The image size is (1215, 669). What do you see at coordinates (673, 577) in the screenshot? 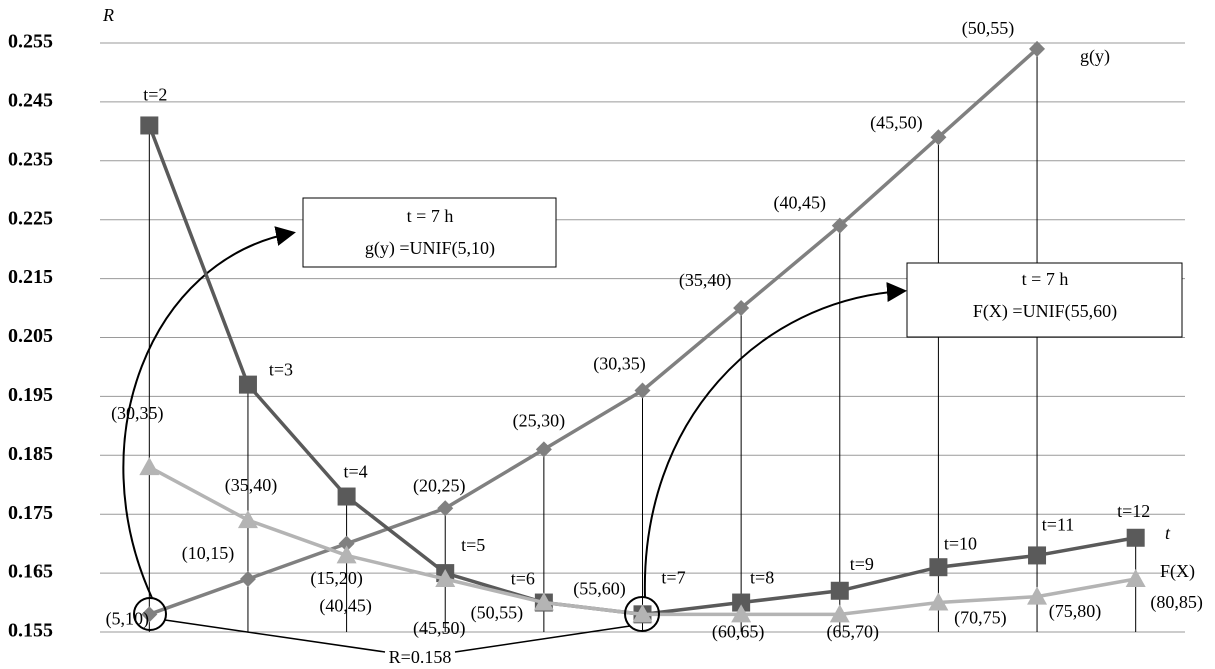
I see `point-label: t=7` at bounding box center [673, 577].